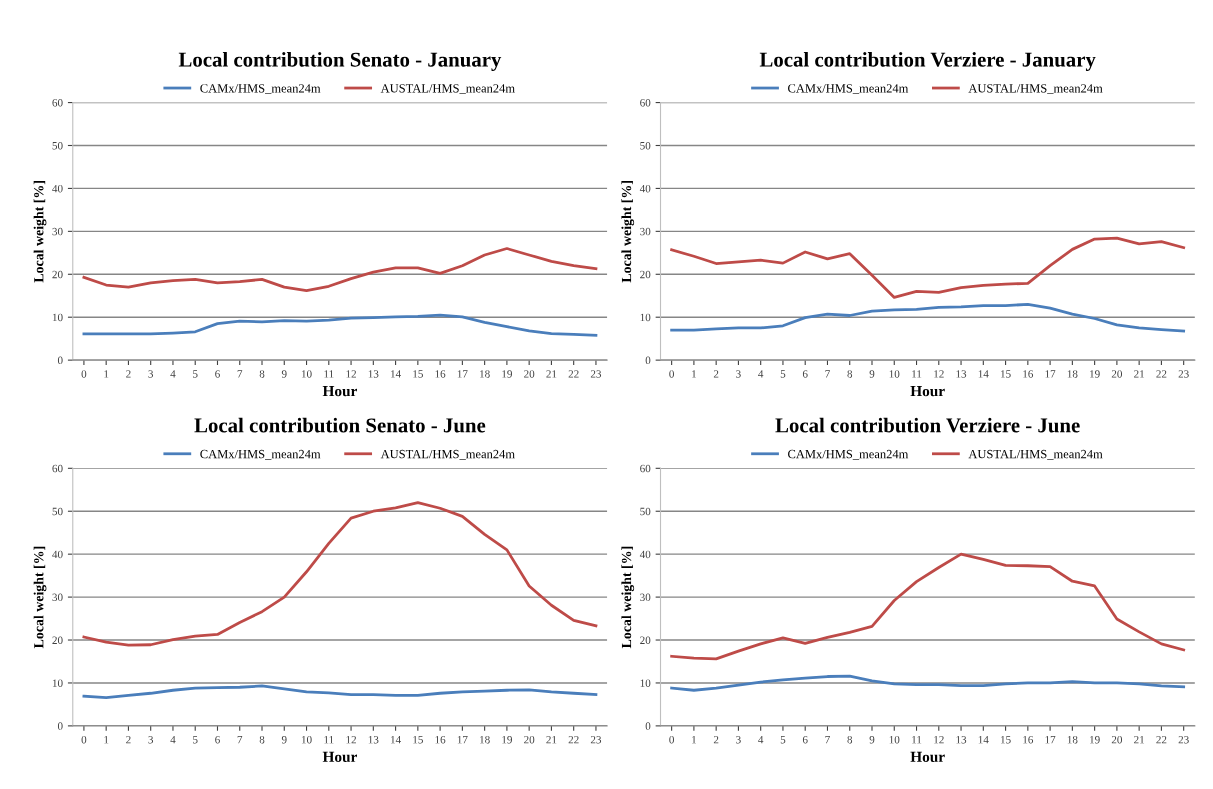 Image resolution: width=1213 pixels, height=789 pixels. What do you see at coordinates (340, 425) in the screenshot?
I see `chart-title: Local contribution Senato - June` at bounding box center [340, 425].